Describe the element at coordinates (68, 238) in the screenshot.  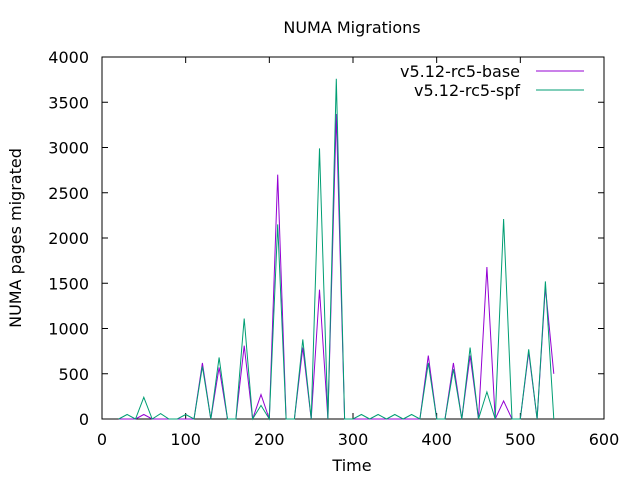
I see `y-tick-label: 2000` at that location.